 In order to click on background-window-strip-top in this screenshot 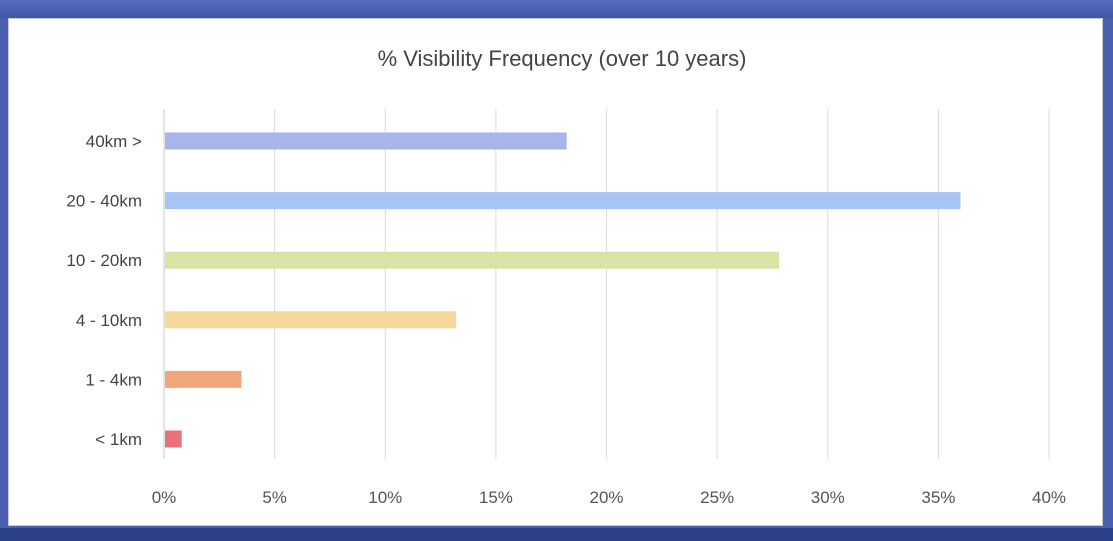, I will do `click(556, 9)`.